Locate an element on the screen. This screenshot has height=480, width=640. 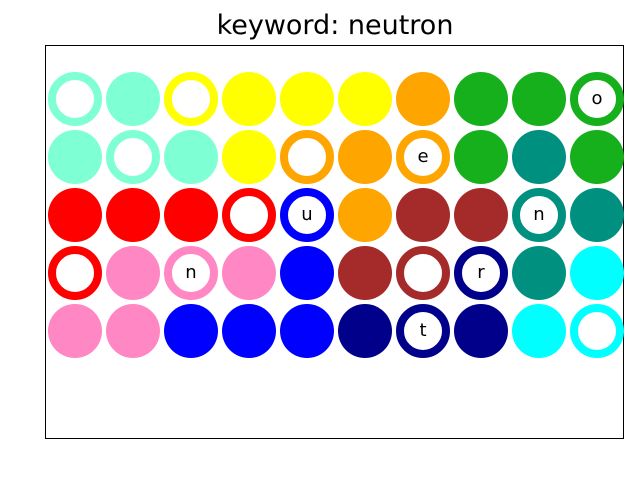
cell-letter: r is located at coordinates (481, 272).